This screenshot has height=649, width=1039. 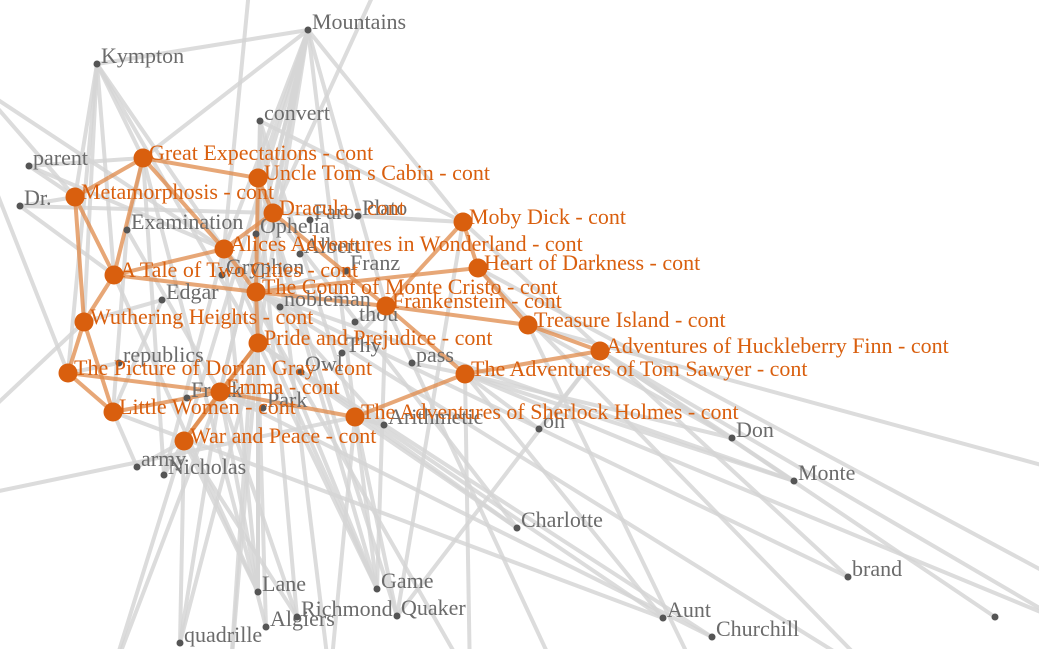 What do you see at coordinates (320, 363) in the screenshot?
I see `word-node-owl: Owl` at bounding box center [320, 363].